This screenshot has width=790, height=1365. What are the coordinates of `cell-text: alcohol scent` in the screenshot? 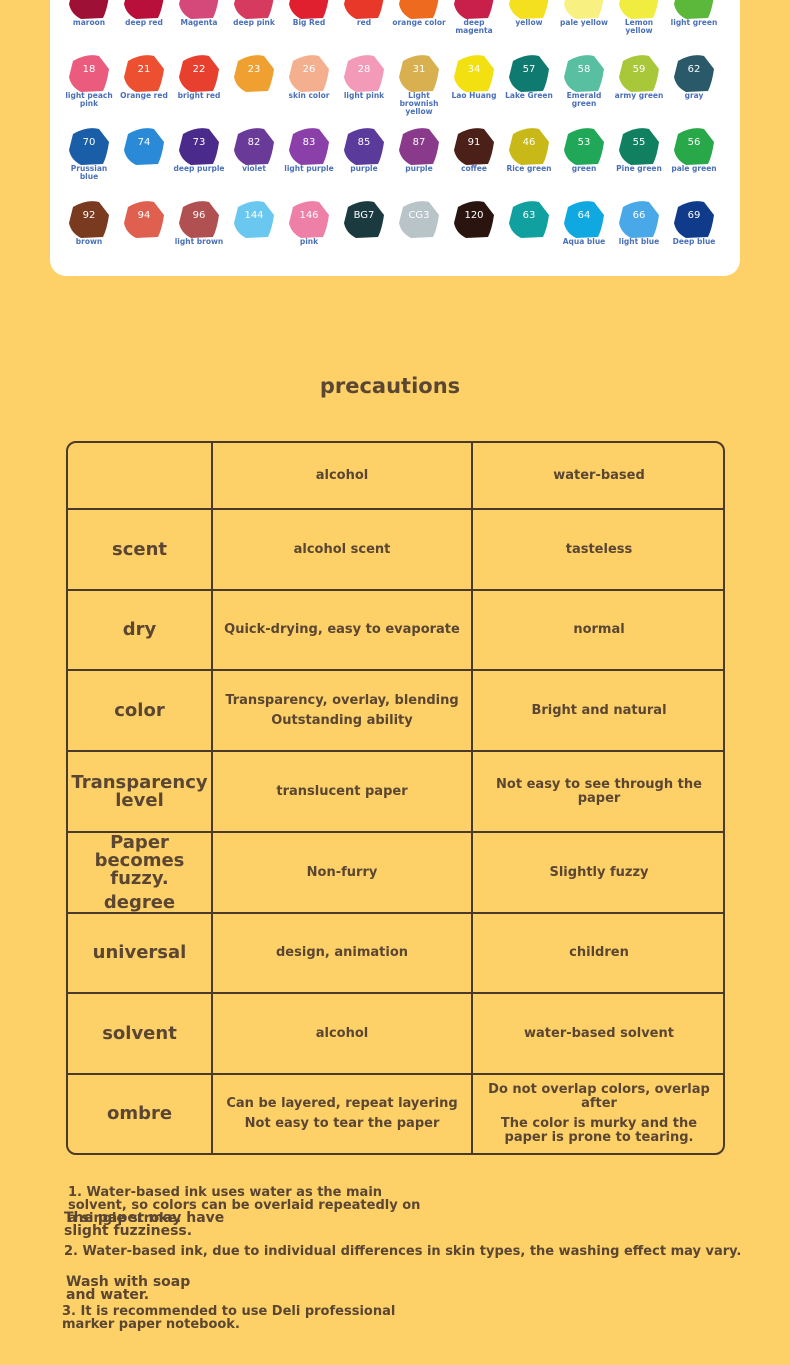 It's located at (342, 549).